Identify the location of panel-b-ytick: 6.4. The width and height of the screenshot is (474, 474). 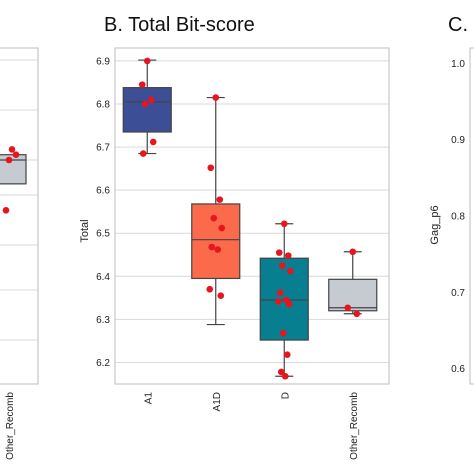
(103, 277).